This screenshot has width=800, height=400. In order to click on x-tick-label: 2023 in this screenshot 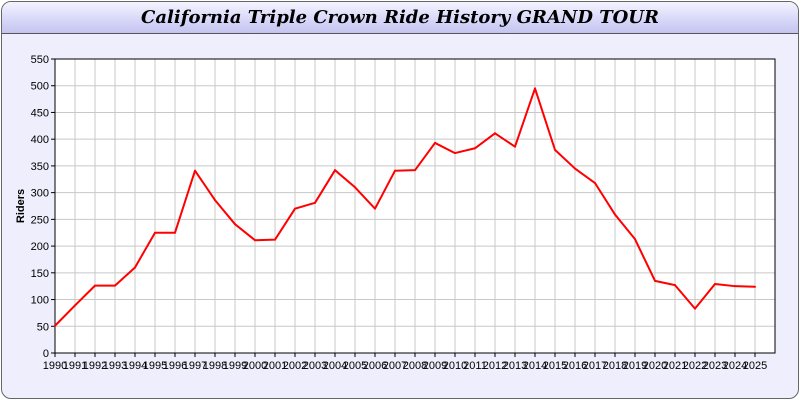, I will do `click(715, 366)`.